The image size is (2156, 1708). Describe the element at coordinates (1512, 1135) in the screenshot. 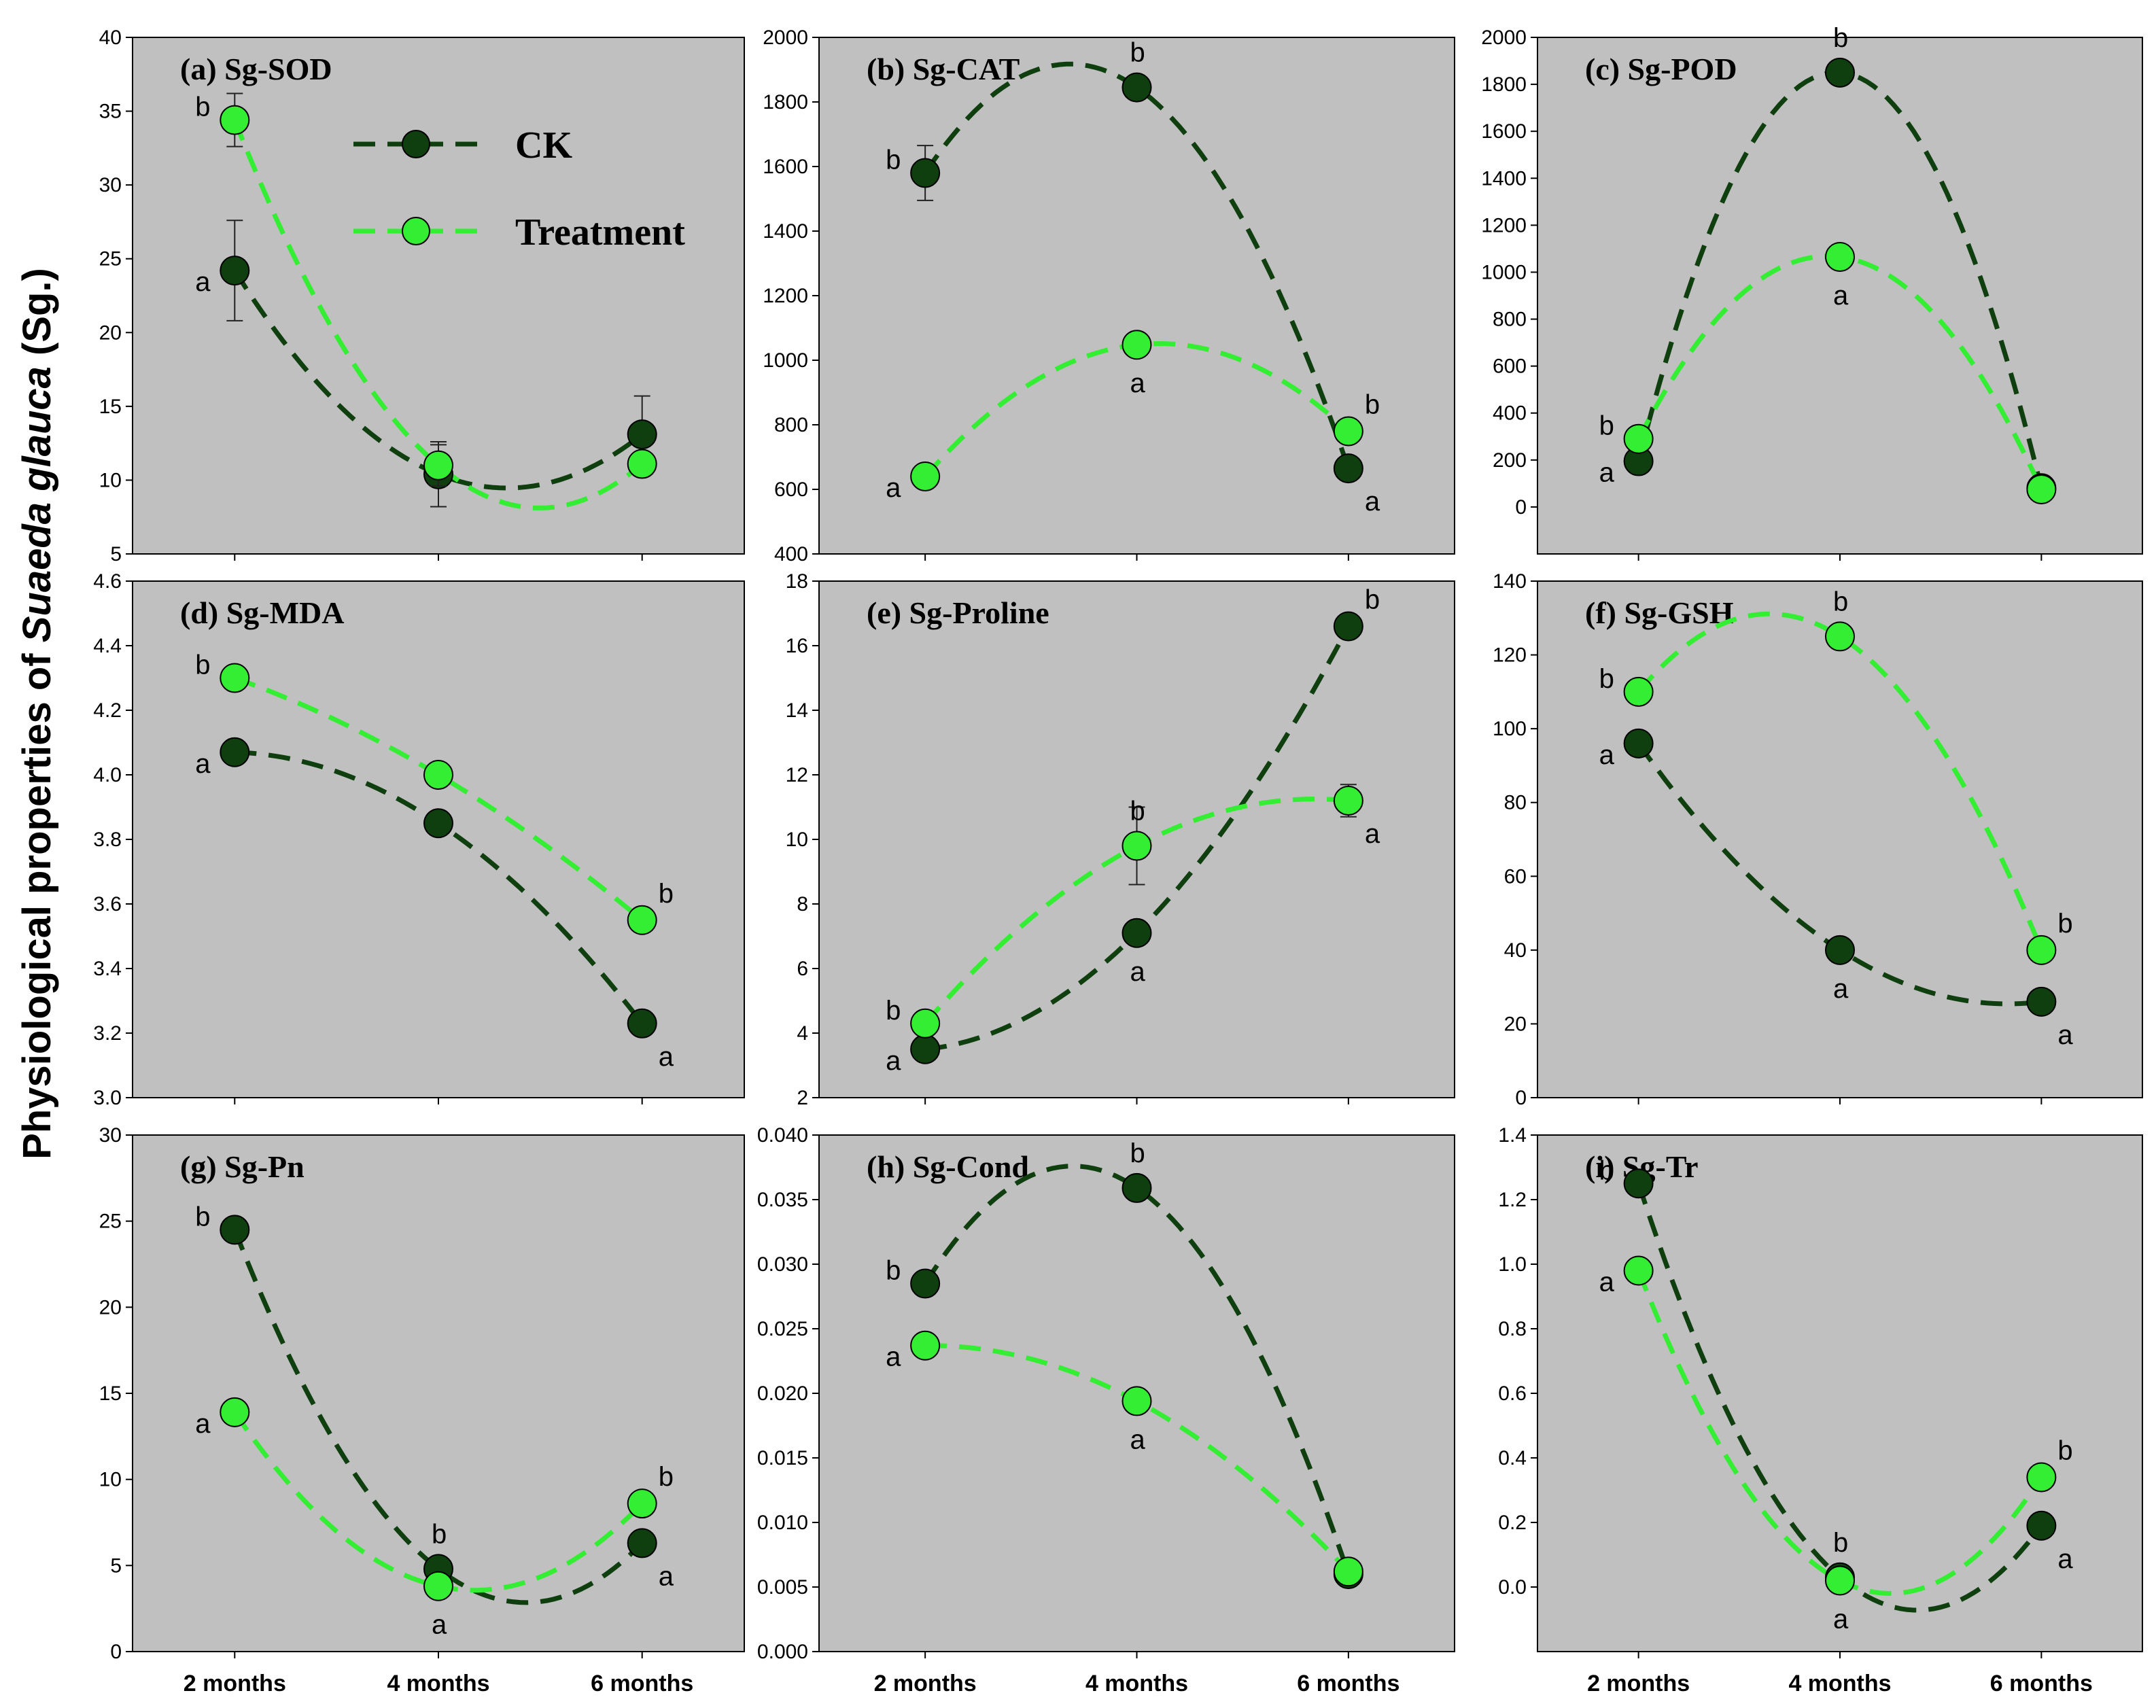

I see `y-tick-label-i: 1.4` at that location.